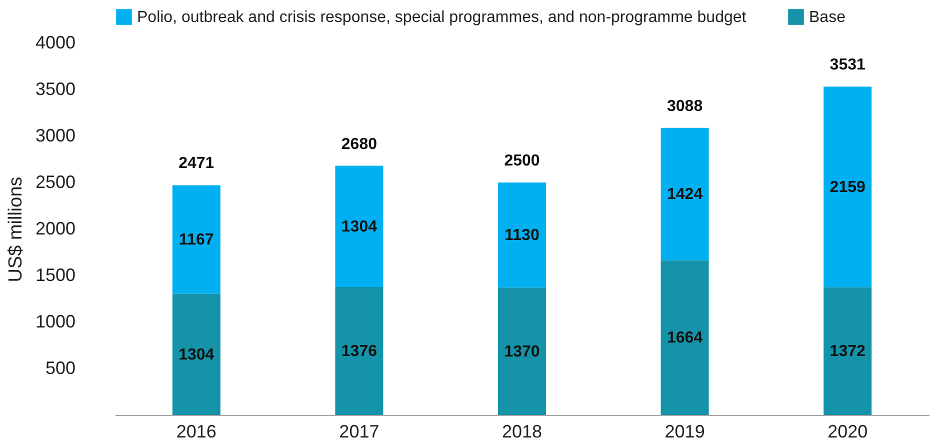  I want to click on y-tick-label: 4000, so click(55, 42).